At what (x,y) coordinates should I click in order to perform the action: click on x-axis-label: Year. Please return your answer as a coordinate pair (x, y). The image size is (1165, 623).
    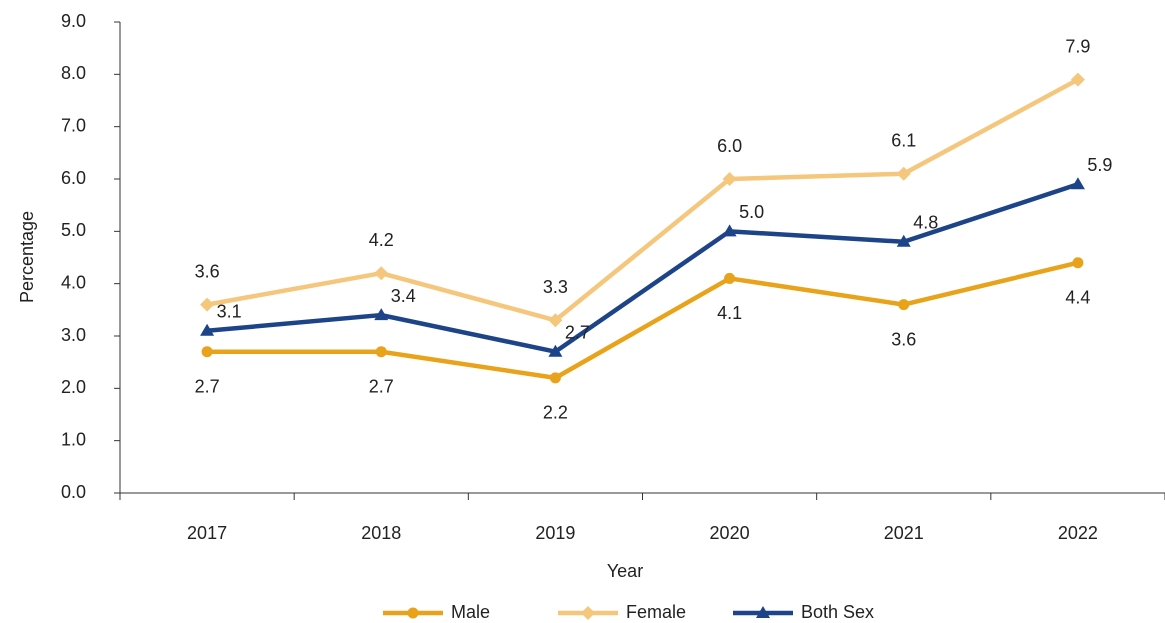
    Looking at the image, I should click on (625, 571).